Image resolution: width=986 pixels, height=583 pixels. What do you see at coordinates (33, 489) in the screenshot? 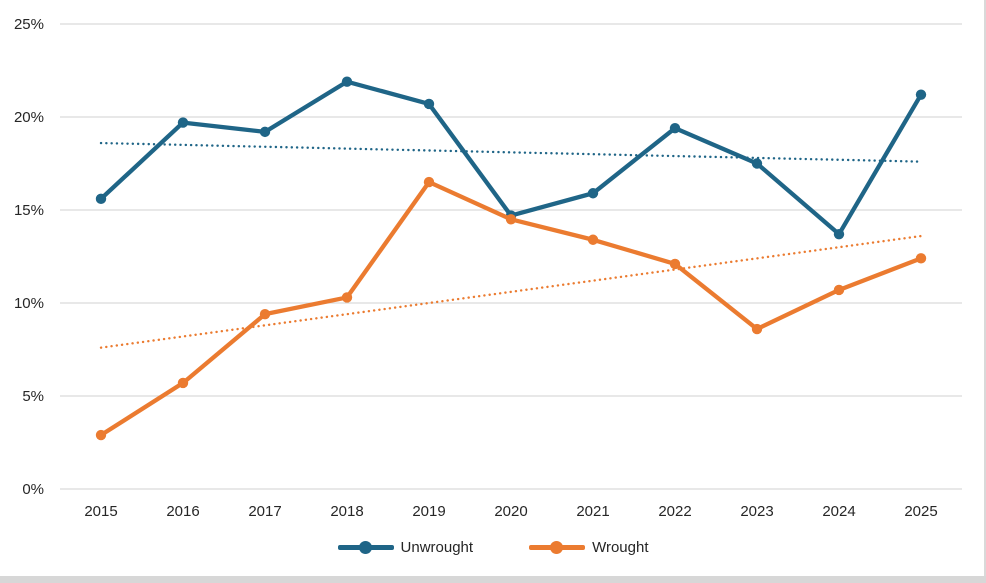
I see `y-axis-tick-label: 0%` at bounding box center [33, 489].